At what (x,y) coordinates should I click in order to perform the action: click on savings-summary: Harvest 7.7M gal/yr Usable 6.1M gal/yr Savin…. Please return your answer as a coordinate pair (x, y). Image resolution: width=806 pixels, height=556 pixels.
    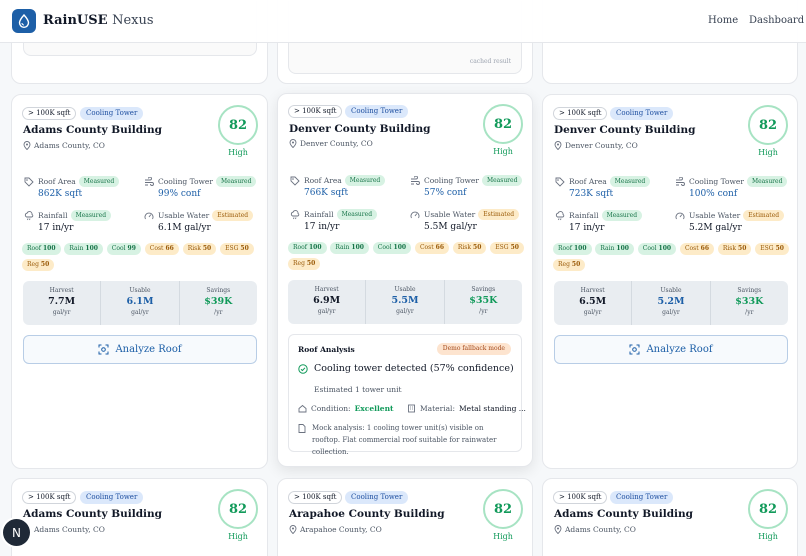
    Looking at the image, I should click on (140, 303).